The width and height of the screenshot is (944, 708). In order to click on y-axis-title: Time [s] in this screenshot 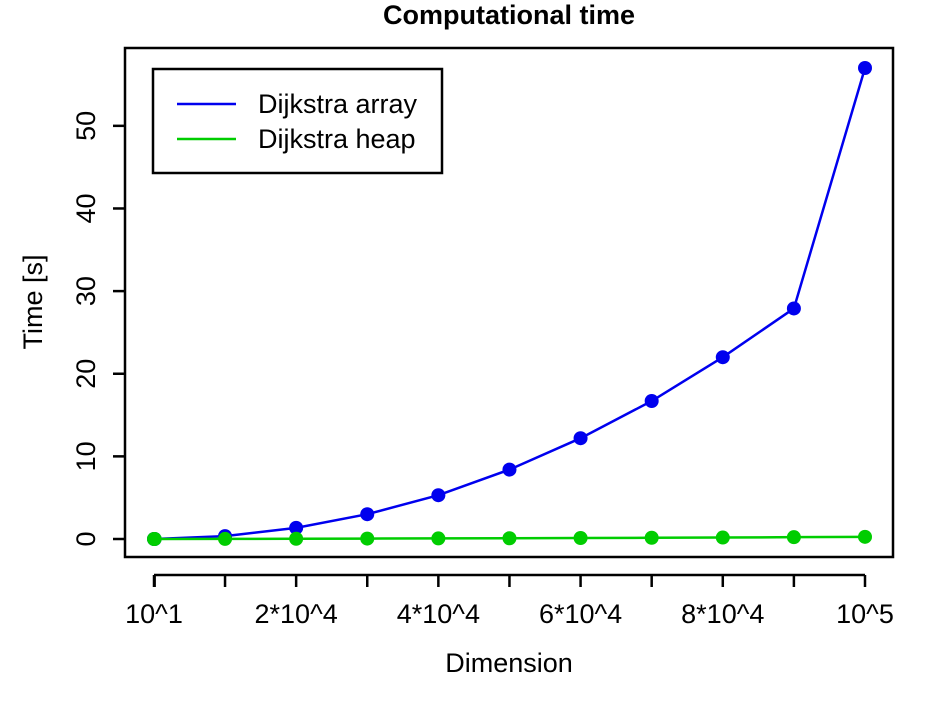, I will do `click(33, 301)`.